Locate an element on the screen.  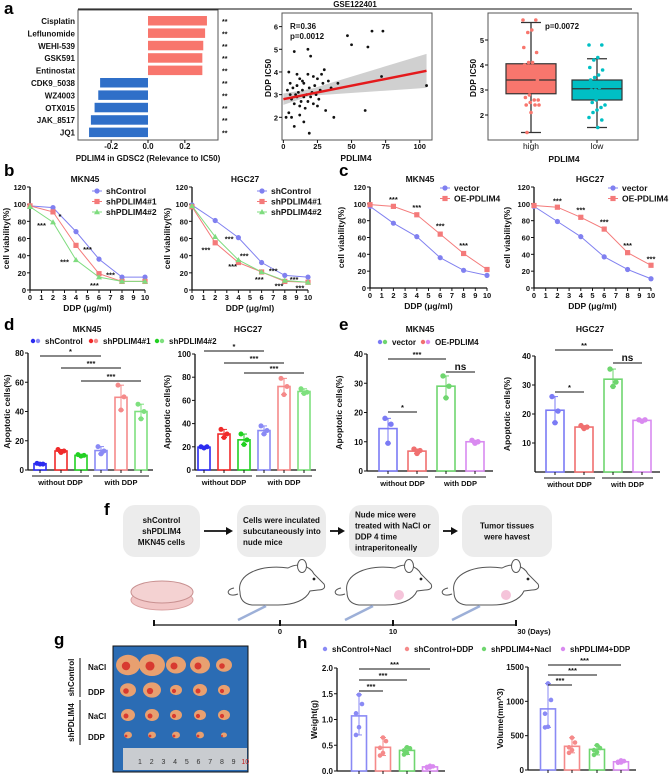
y-tick-label: 1.0 is located at coordinates (328, 720).